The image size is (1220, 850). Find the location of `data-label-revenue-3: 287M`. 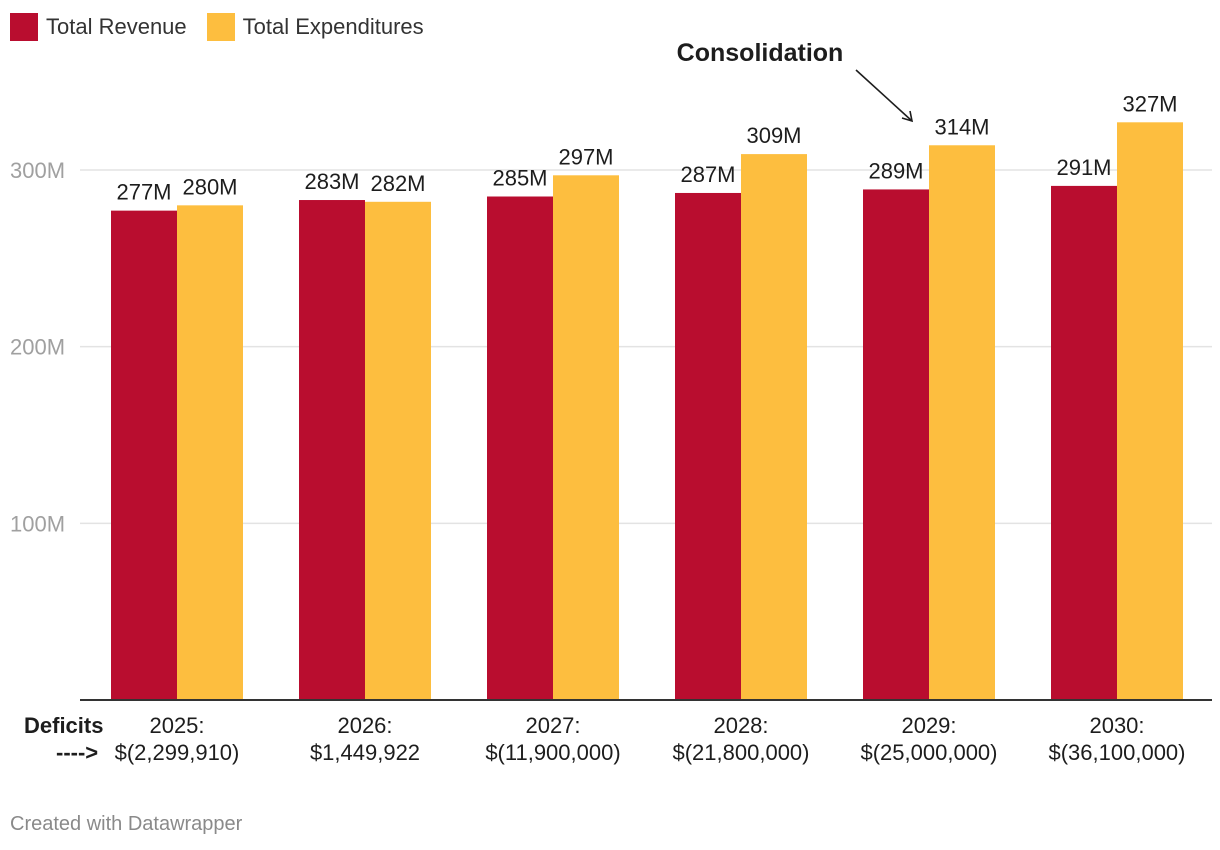

data-label-revenue-3: 287M is located at coordinates (707, 174).